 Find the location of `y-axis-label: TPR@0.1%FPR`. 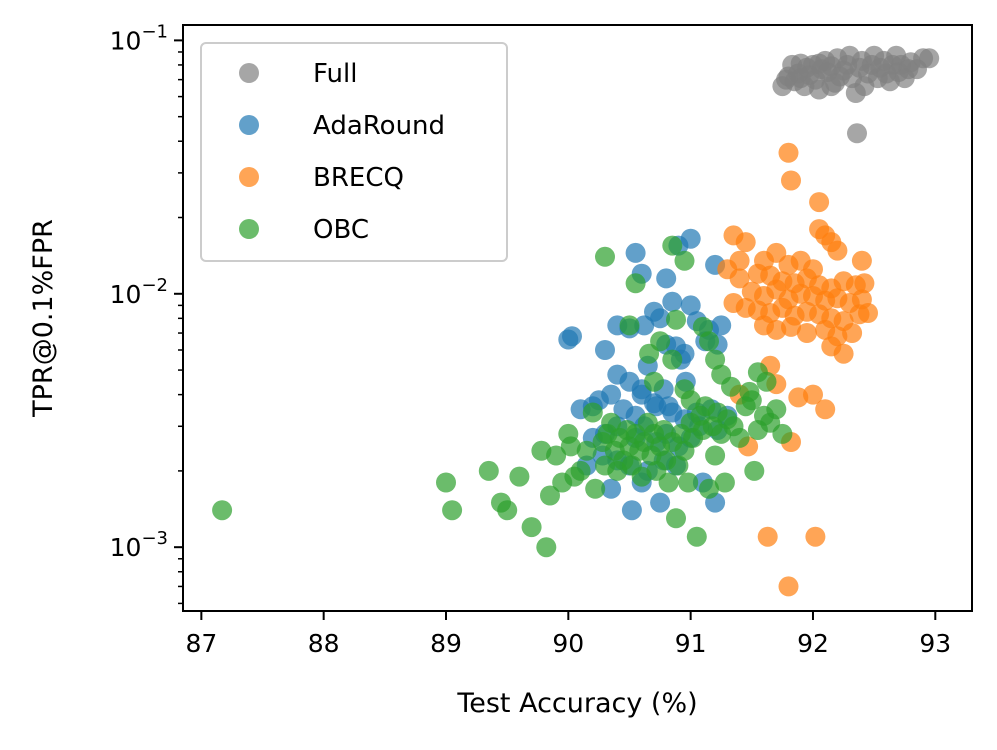

y-axis-label: TPR@0.1%FPR is located at coordinates (43, 318).